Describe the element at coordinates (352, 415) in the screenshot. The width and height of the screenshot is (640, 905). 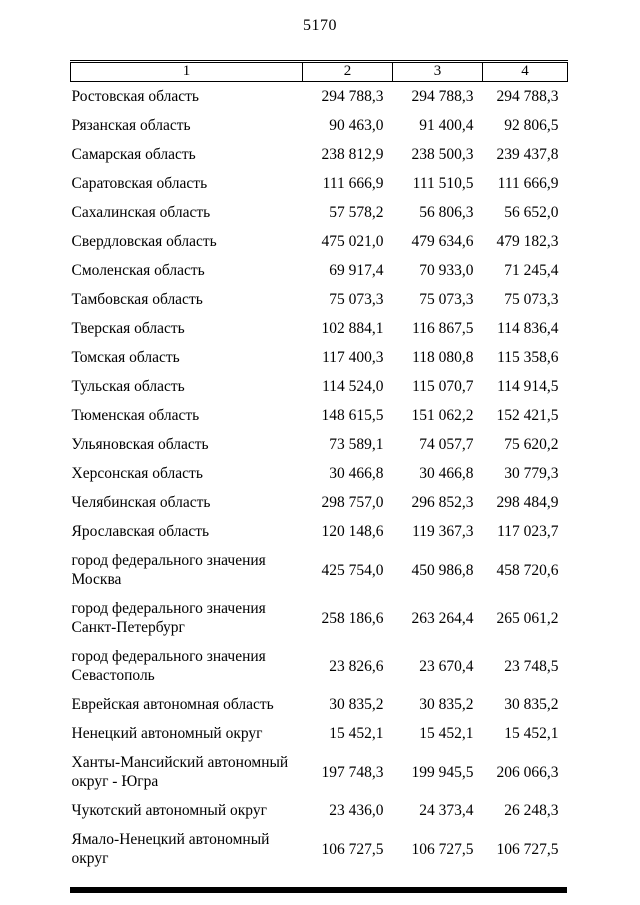
I see `value-cell: 148 615,5` at that location.